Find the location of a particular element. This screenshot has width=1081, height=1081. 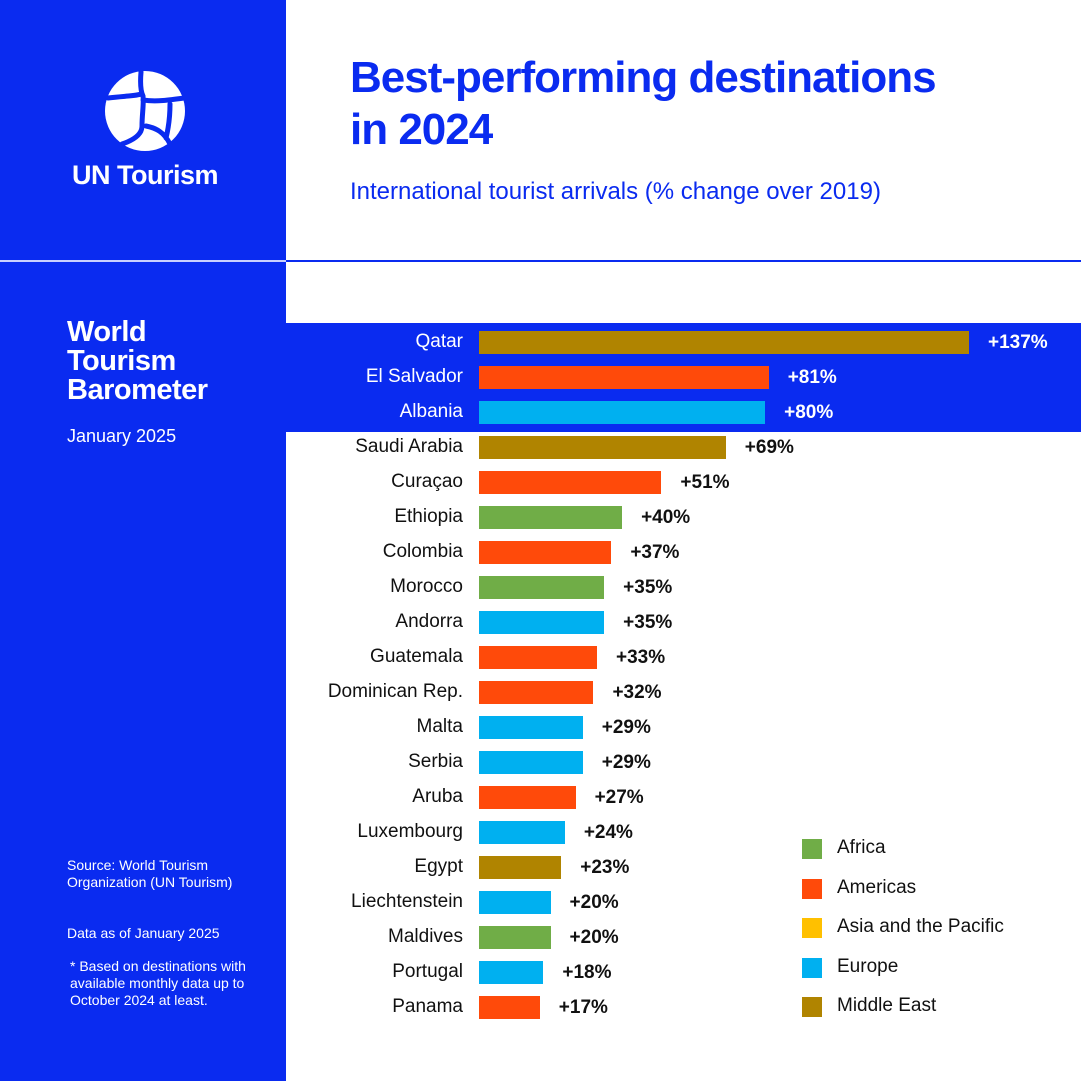

bar-label: Morocco is located at coordinates (426, 586).